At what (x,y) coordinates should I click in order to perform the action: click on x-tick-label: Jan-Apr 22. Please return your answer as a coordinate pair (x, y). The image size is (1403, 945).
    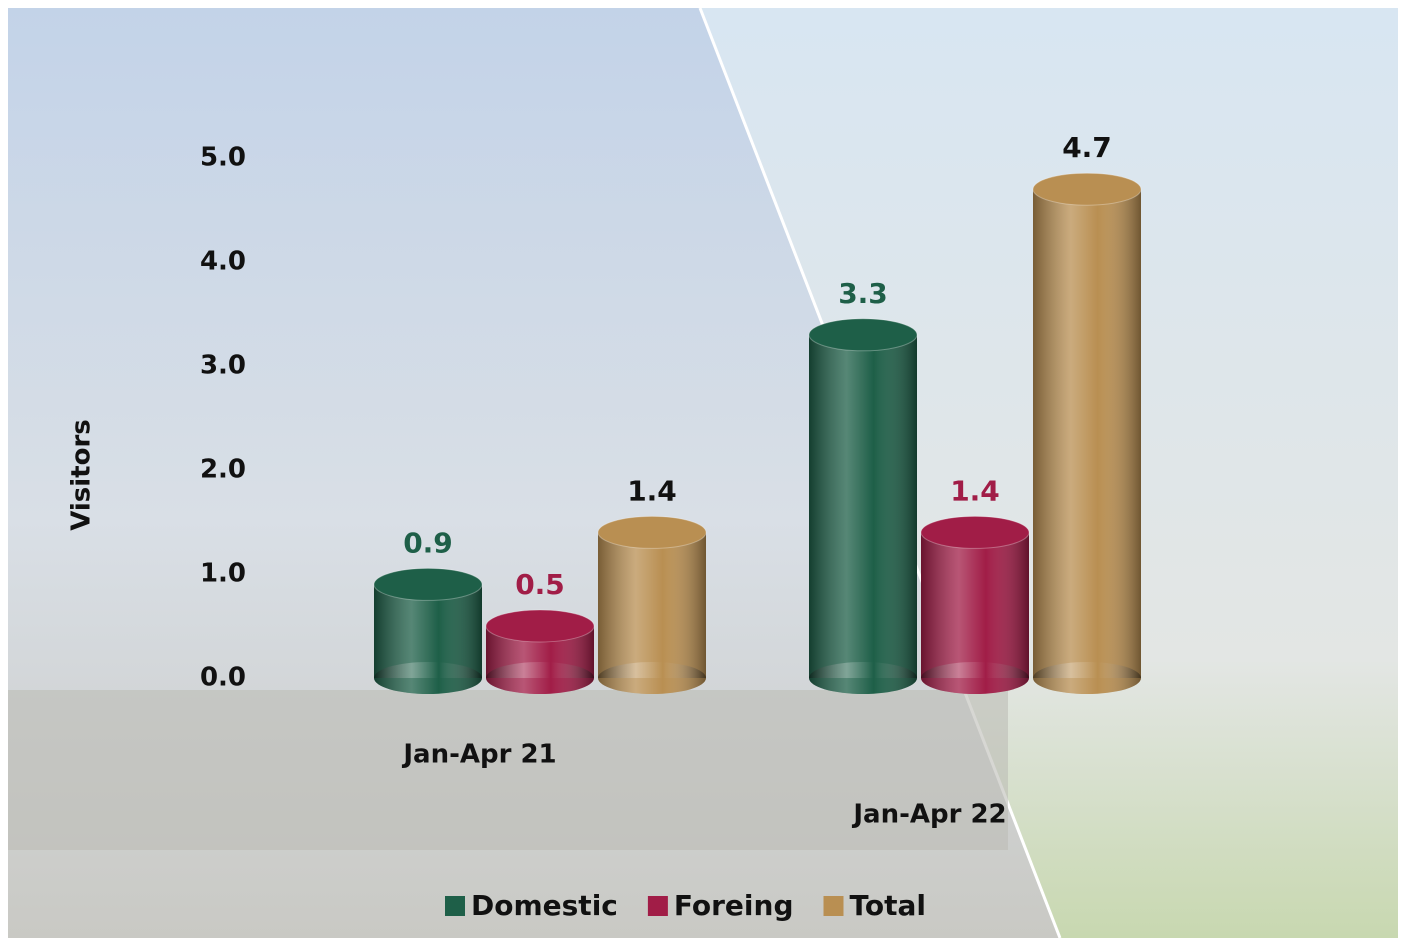
    Looking at the image, I should click on (928, 815).